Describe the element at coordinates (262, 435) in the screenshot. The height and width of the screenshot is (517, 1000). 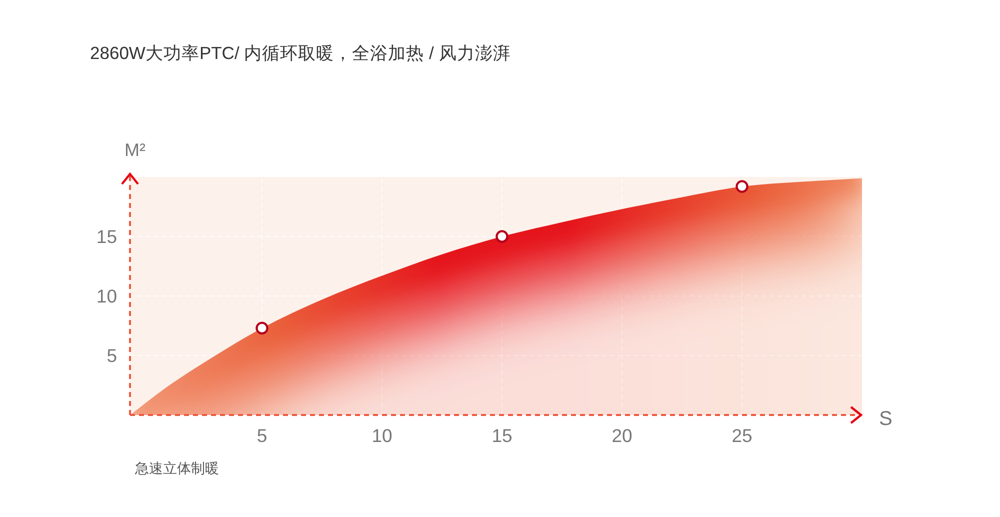
I see `x-tick-label: 5` at that location.